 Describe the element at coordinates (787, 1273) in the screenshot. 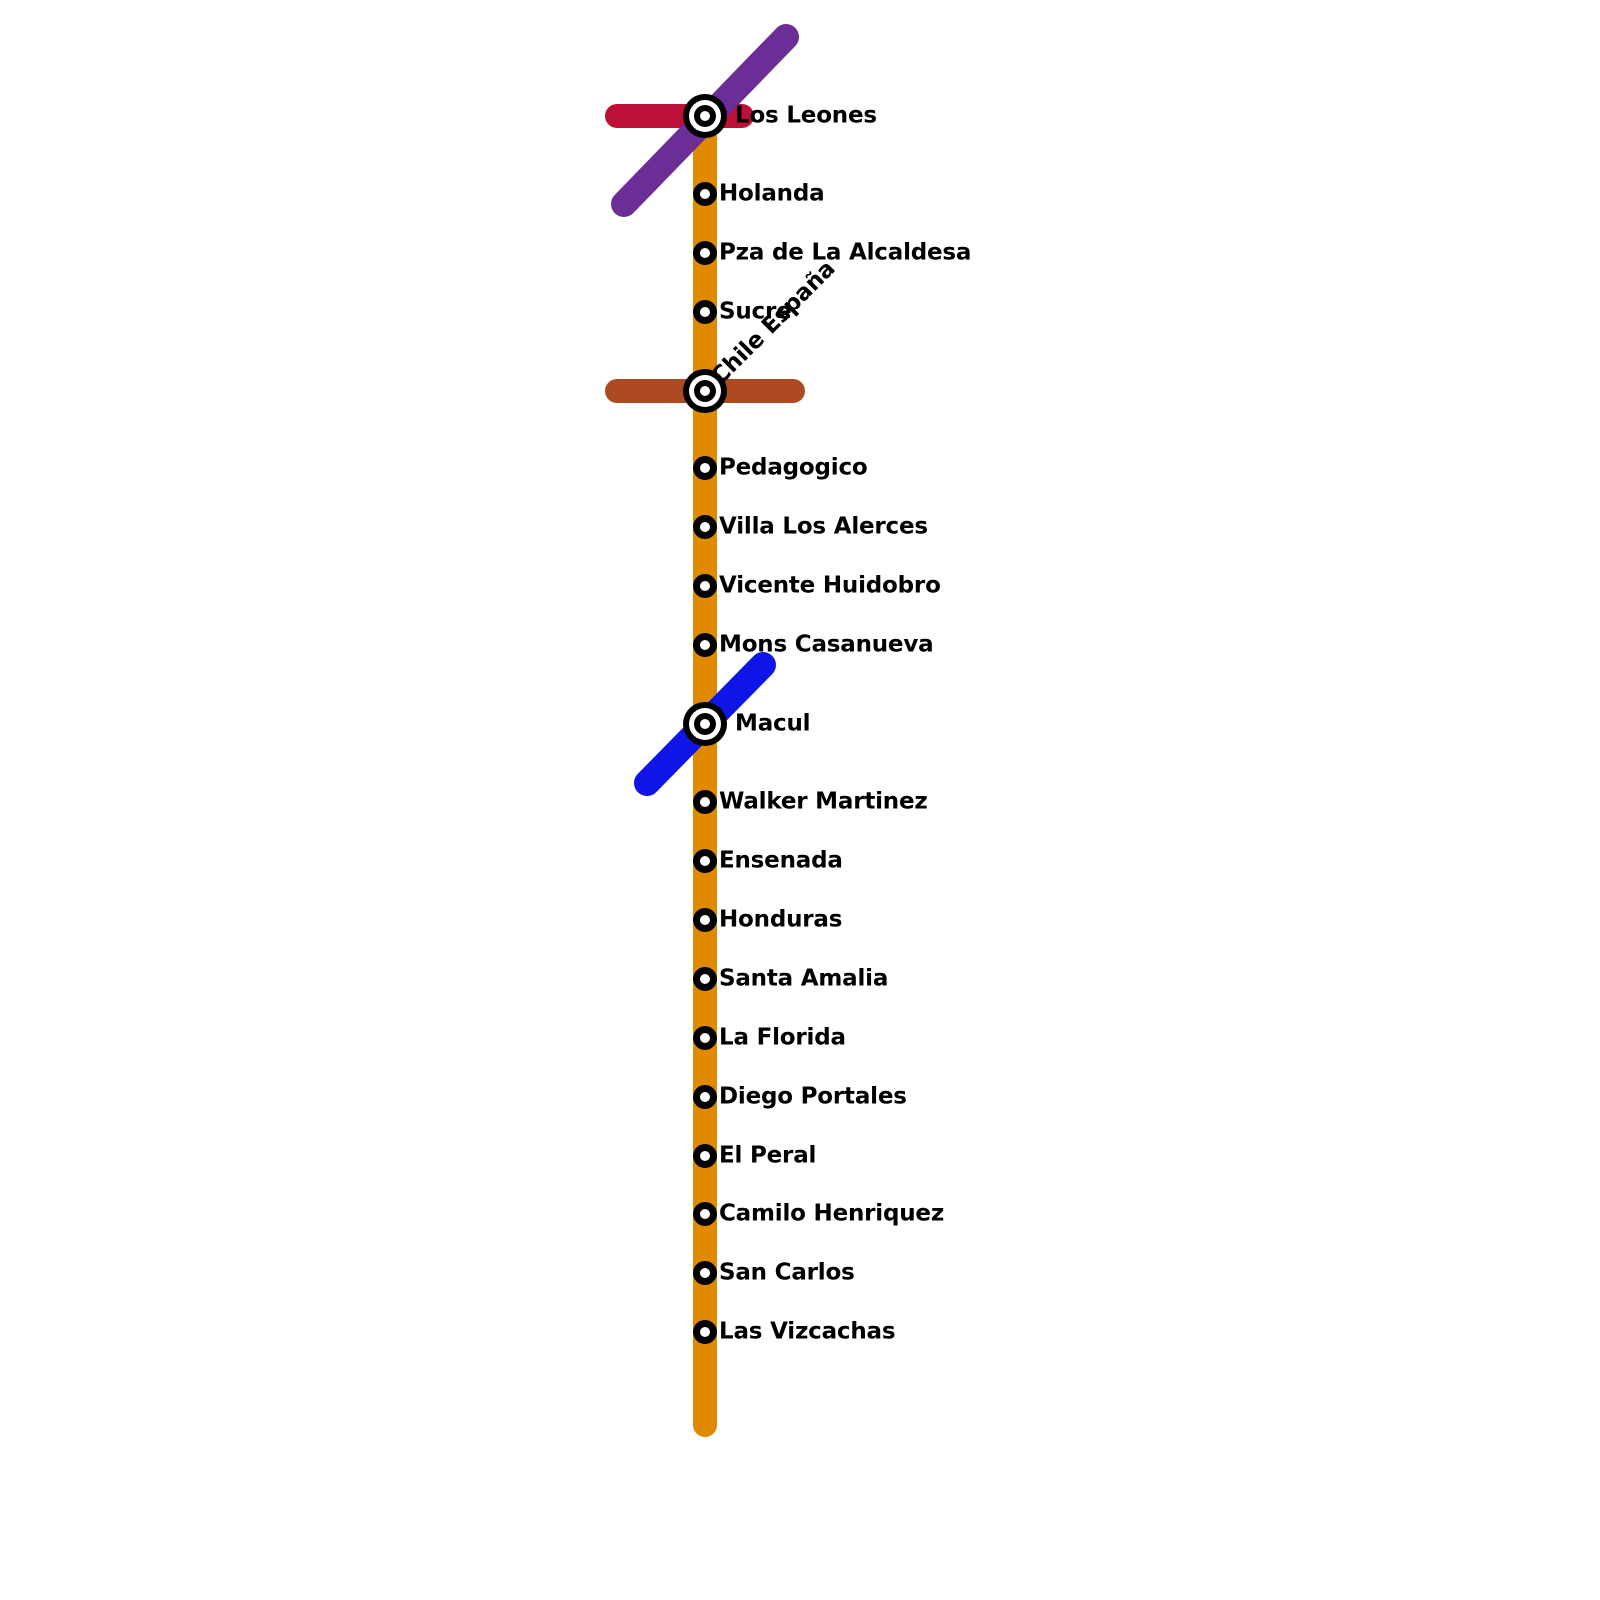

I see `station-label-san-carlos: San Carlos` at that location.